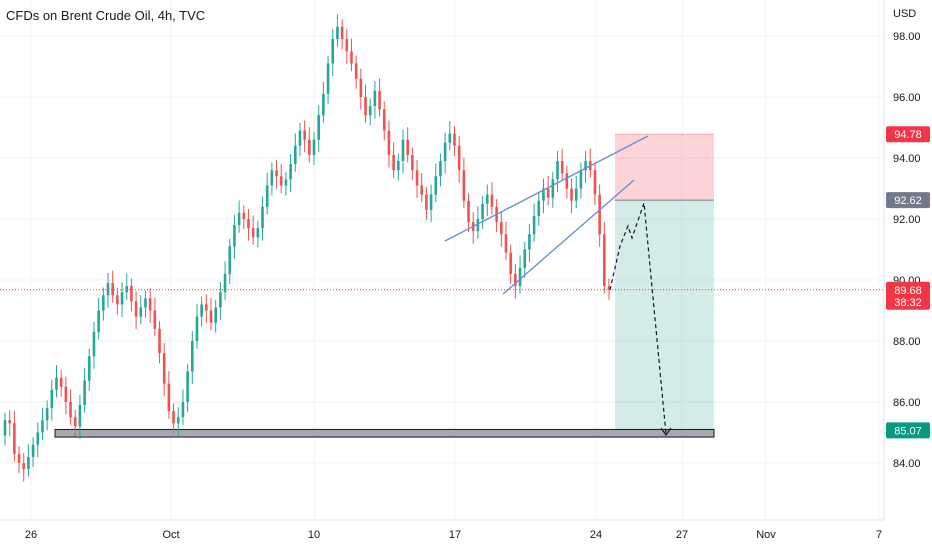 This screenshot has width=932, height=550. Describe the element at coordinates (908, 200) in the screenshot. I see `entry-label: 92.62` at that location.